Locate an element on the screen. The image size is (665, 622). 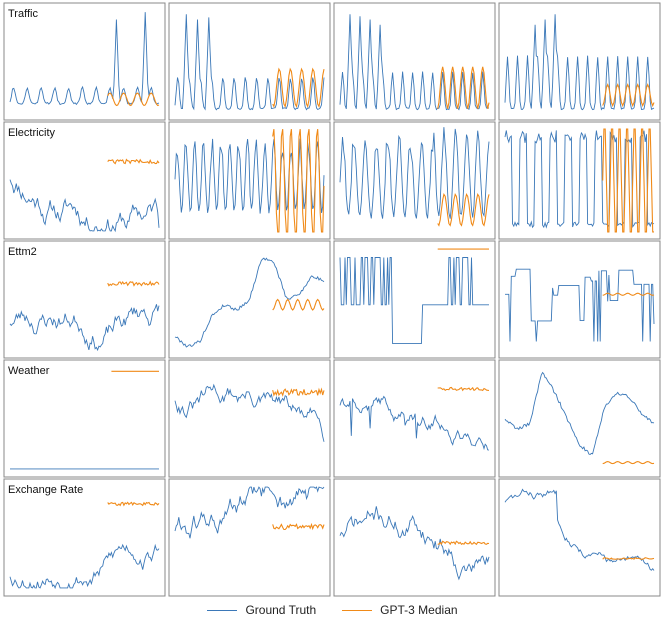
panel-ettm2-1: Ettm2 is located at coordinates (84, 299).